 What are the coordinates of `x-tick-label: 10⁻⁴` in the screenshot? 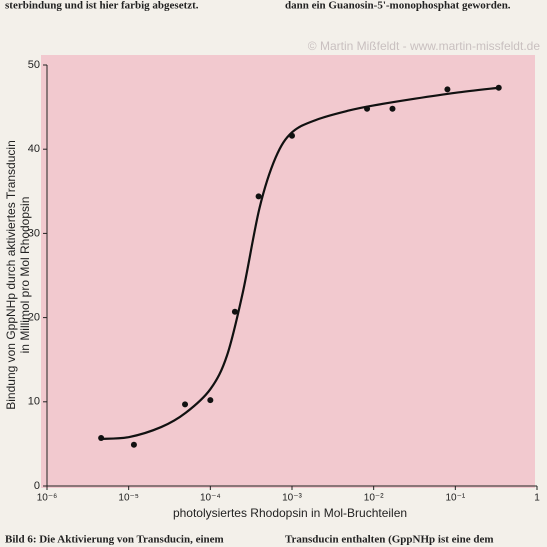 It's located at (210, 498).